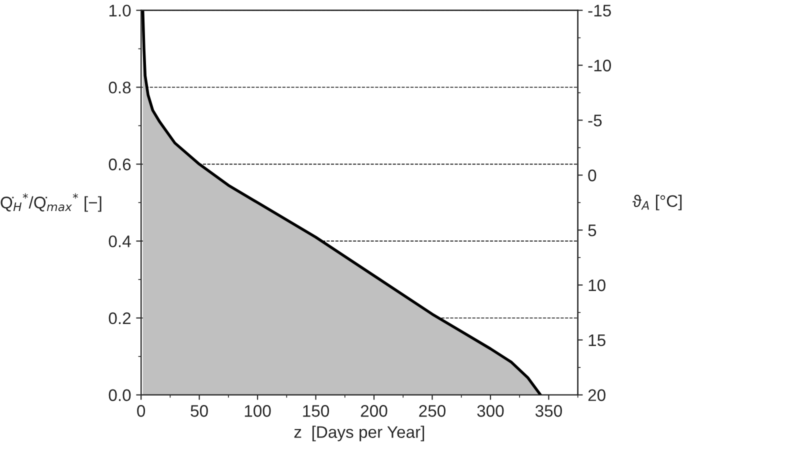 The image size is (797, 469). I want to click on x-tick-label: 100, so click(257, 411).